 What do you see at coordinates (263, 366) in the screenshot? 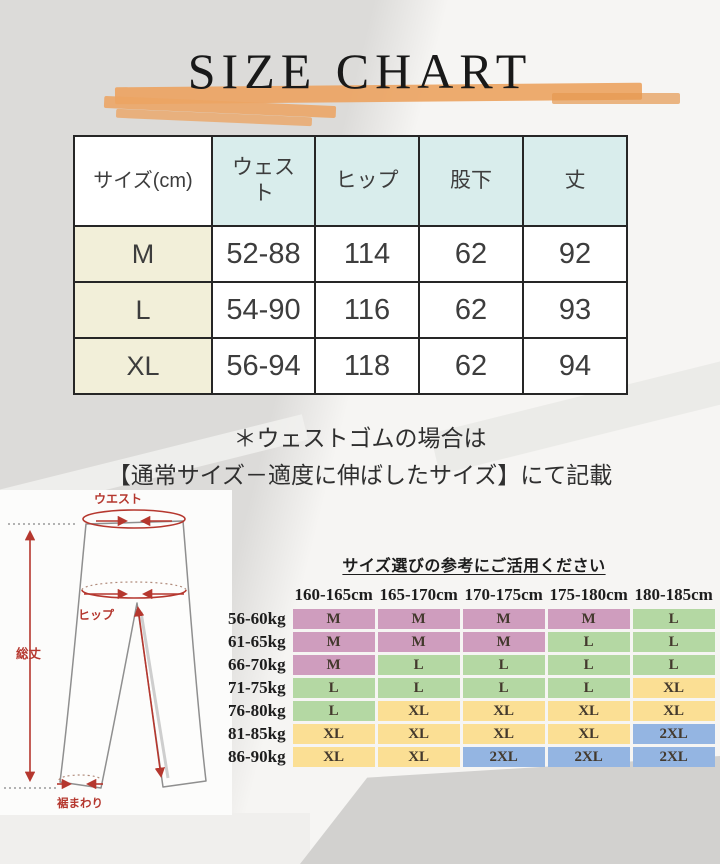
I see `cell-waist: 56-94` at bounding box center [263, 366].